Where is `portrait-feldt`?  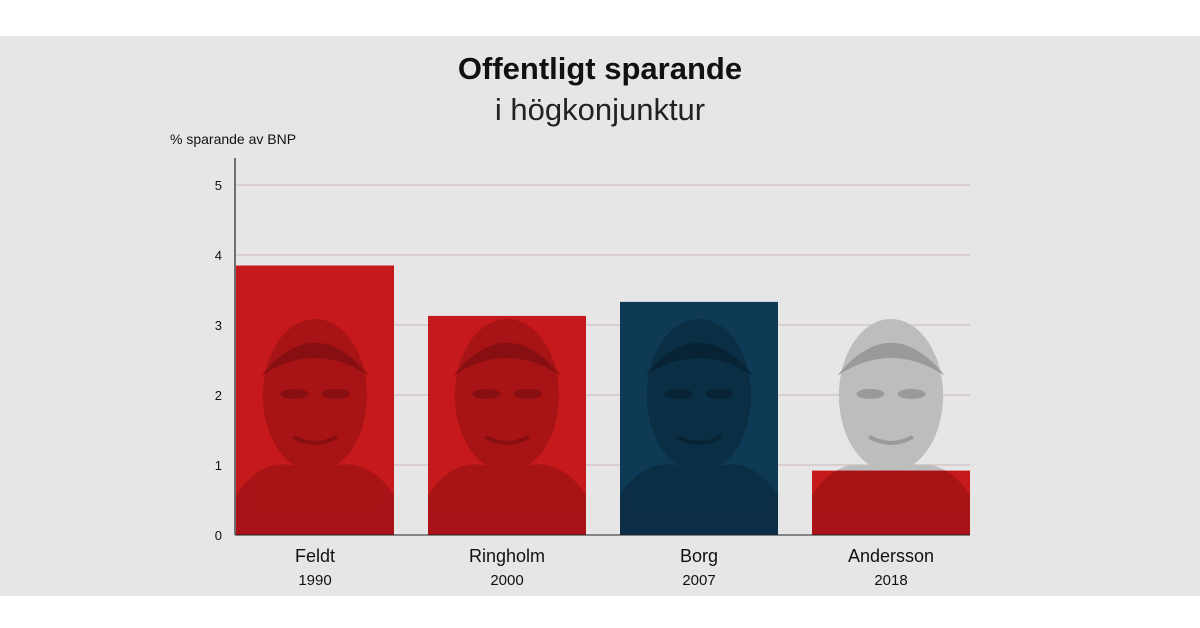
portrait-feldt is located at coordinates (315, 426).